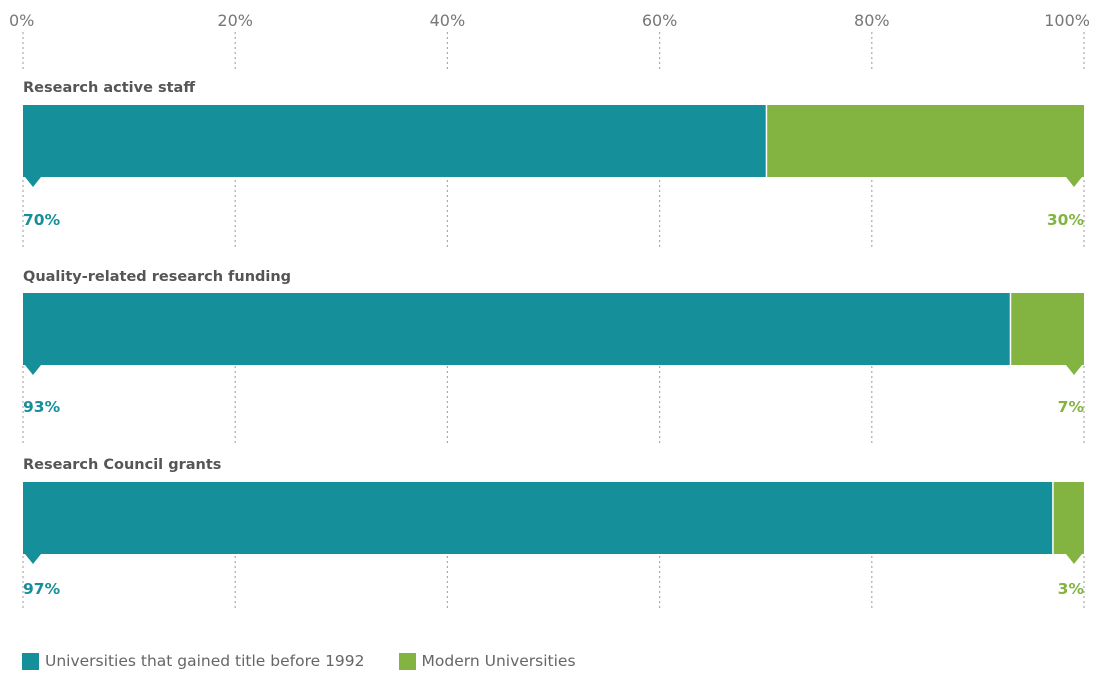 The height and width of the screenshot is (675, 1111). Describe the element at coordinates (872, 20) in the screenshot. I see `tick-label-80: 80%` at that location.